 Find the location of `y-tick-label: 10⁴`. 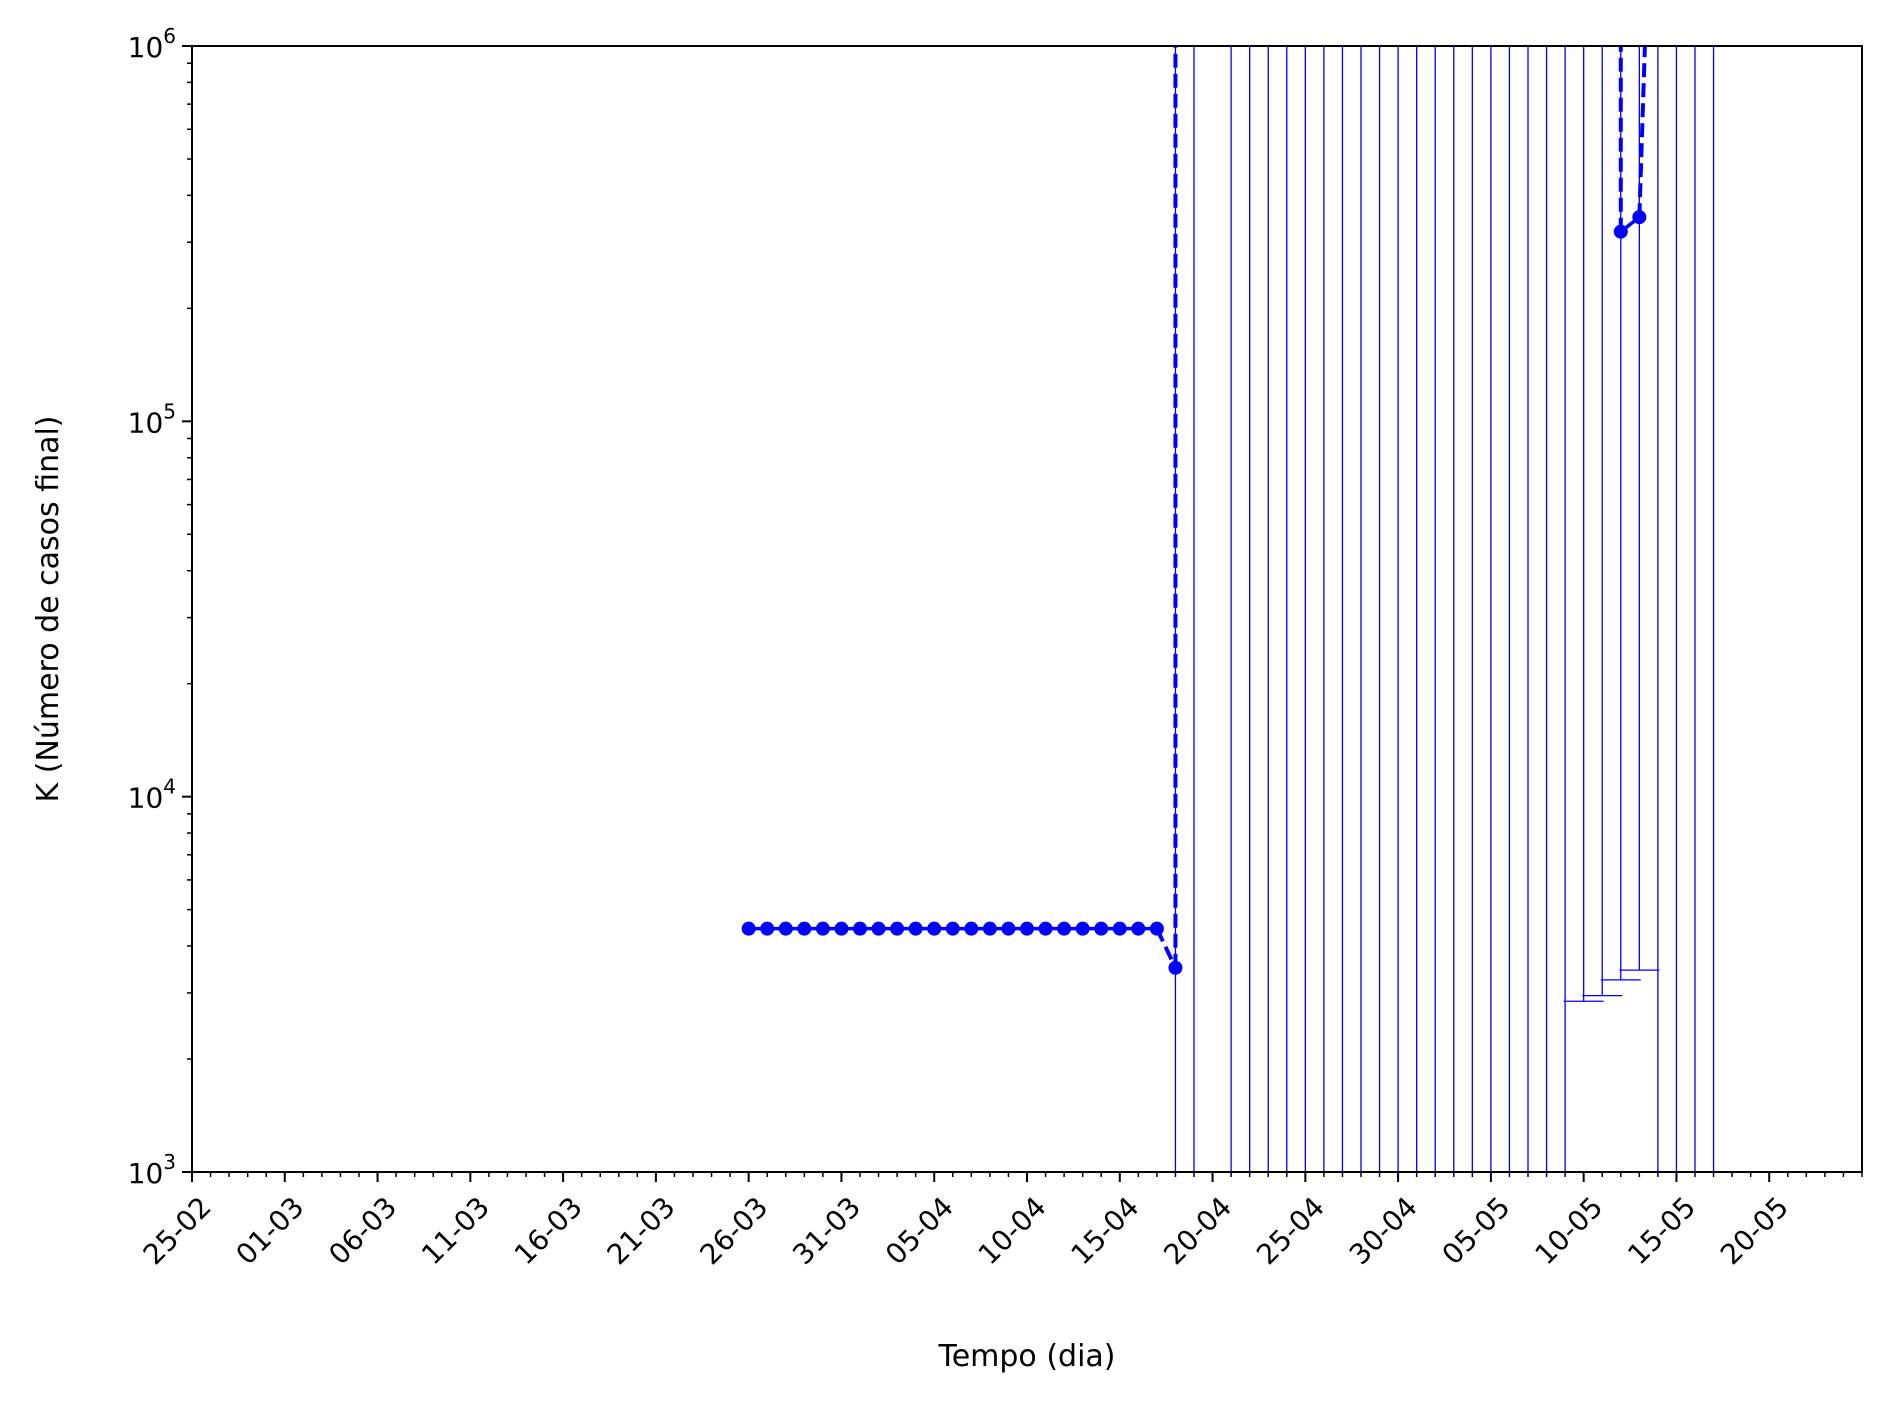

y-tick-label: 10⁴ is located at coordinates (152, 795).